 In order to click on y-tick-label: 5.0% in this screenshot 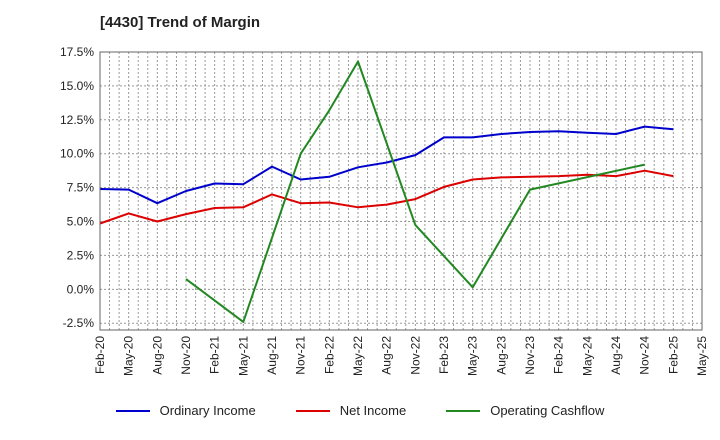, I will do `click(81, 222)`.